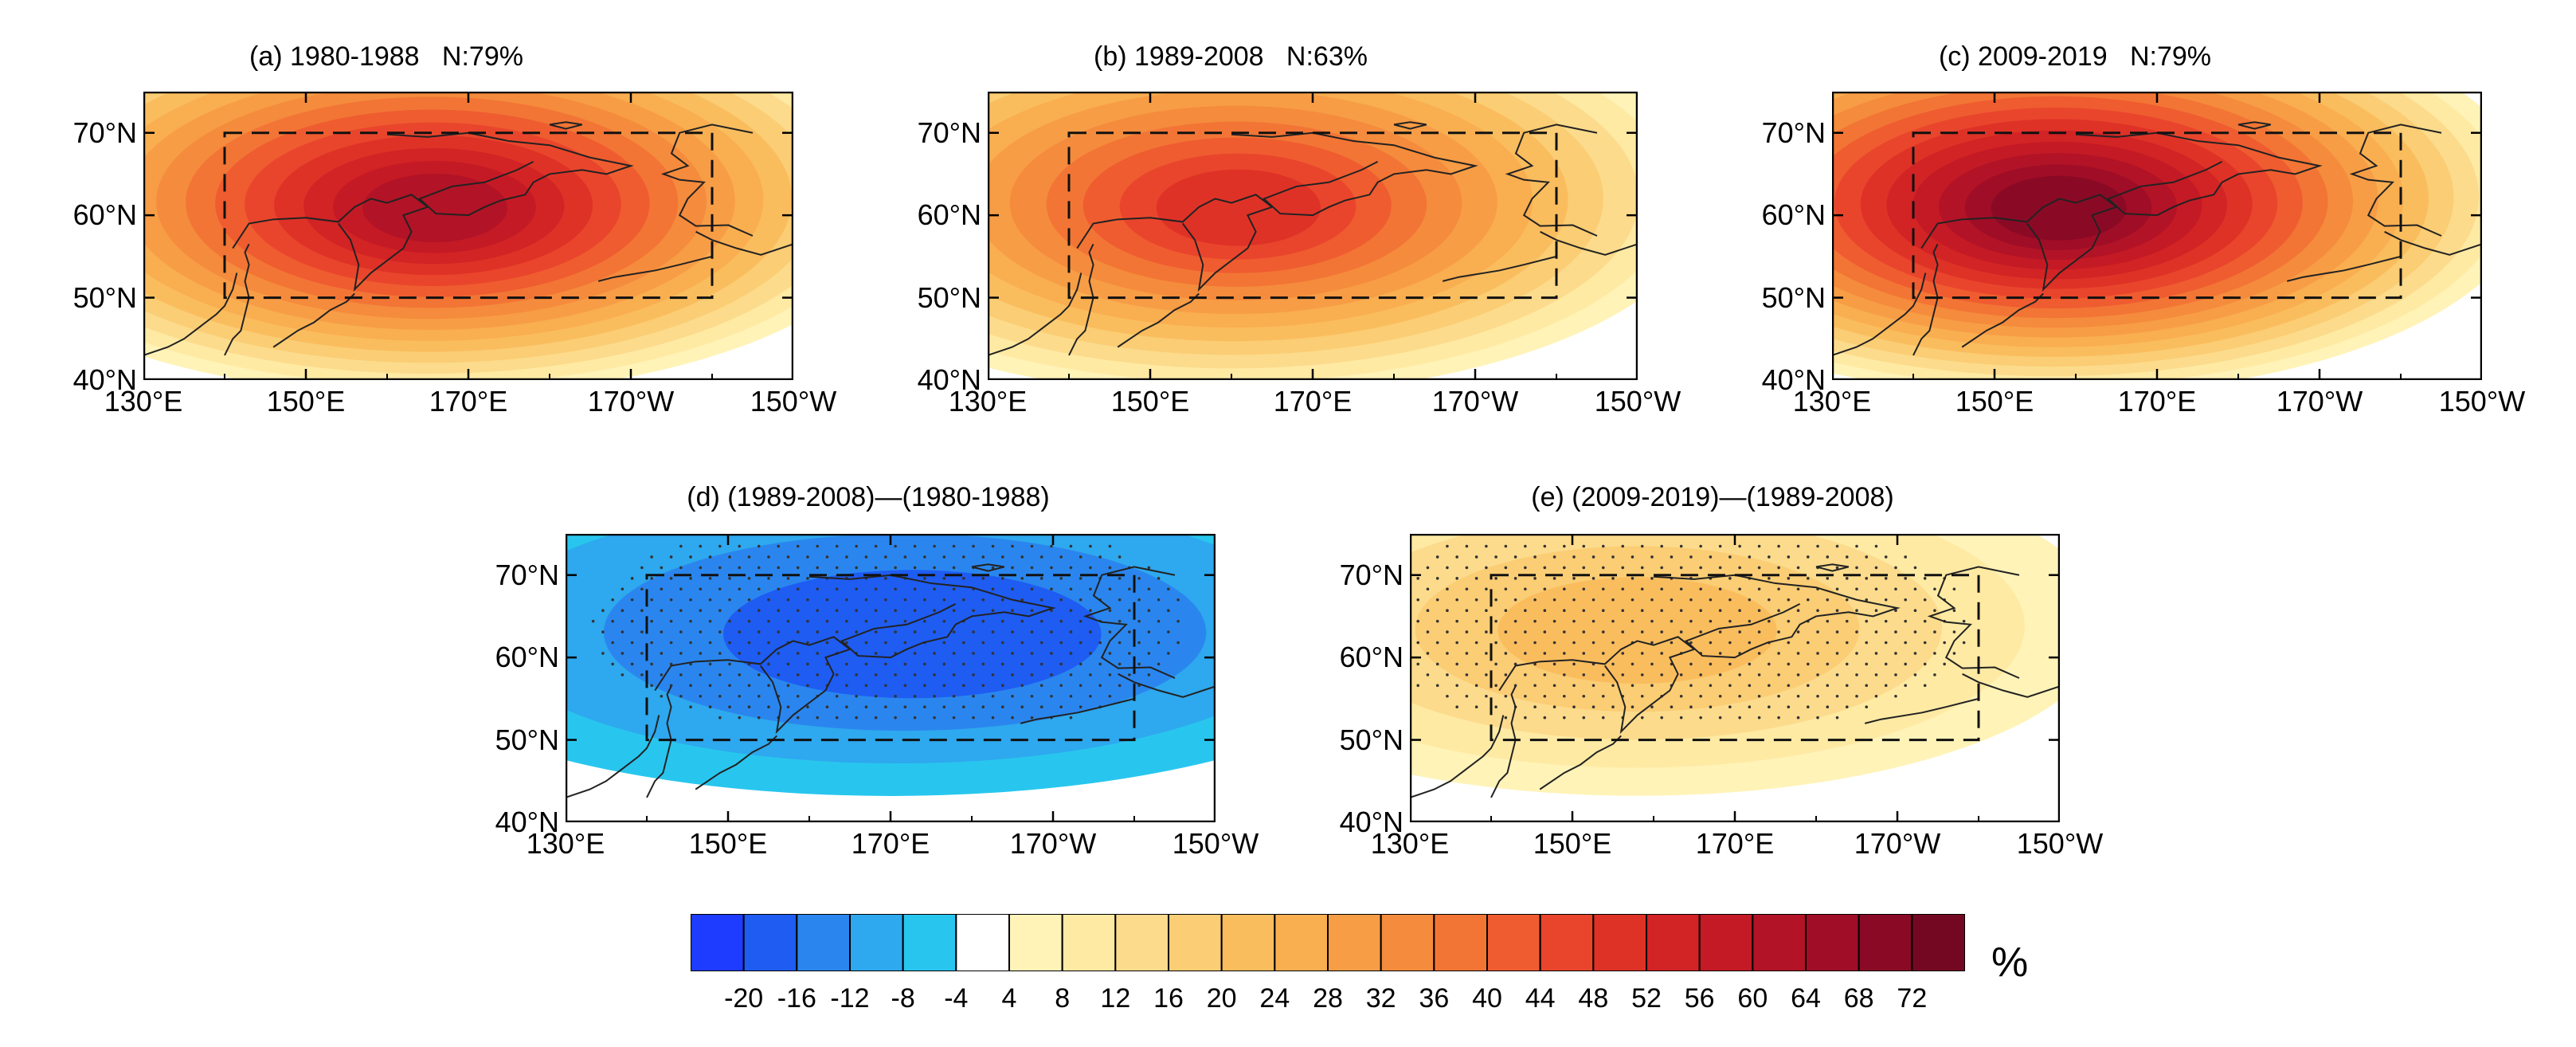 The width and height of the screenshot is (2576, 1047). I want to click on colorbar-tick-label: 8, so click(1063, 999).